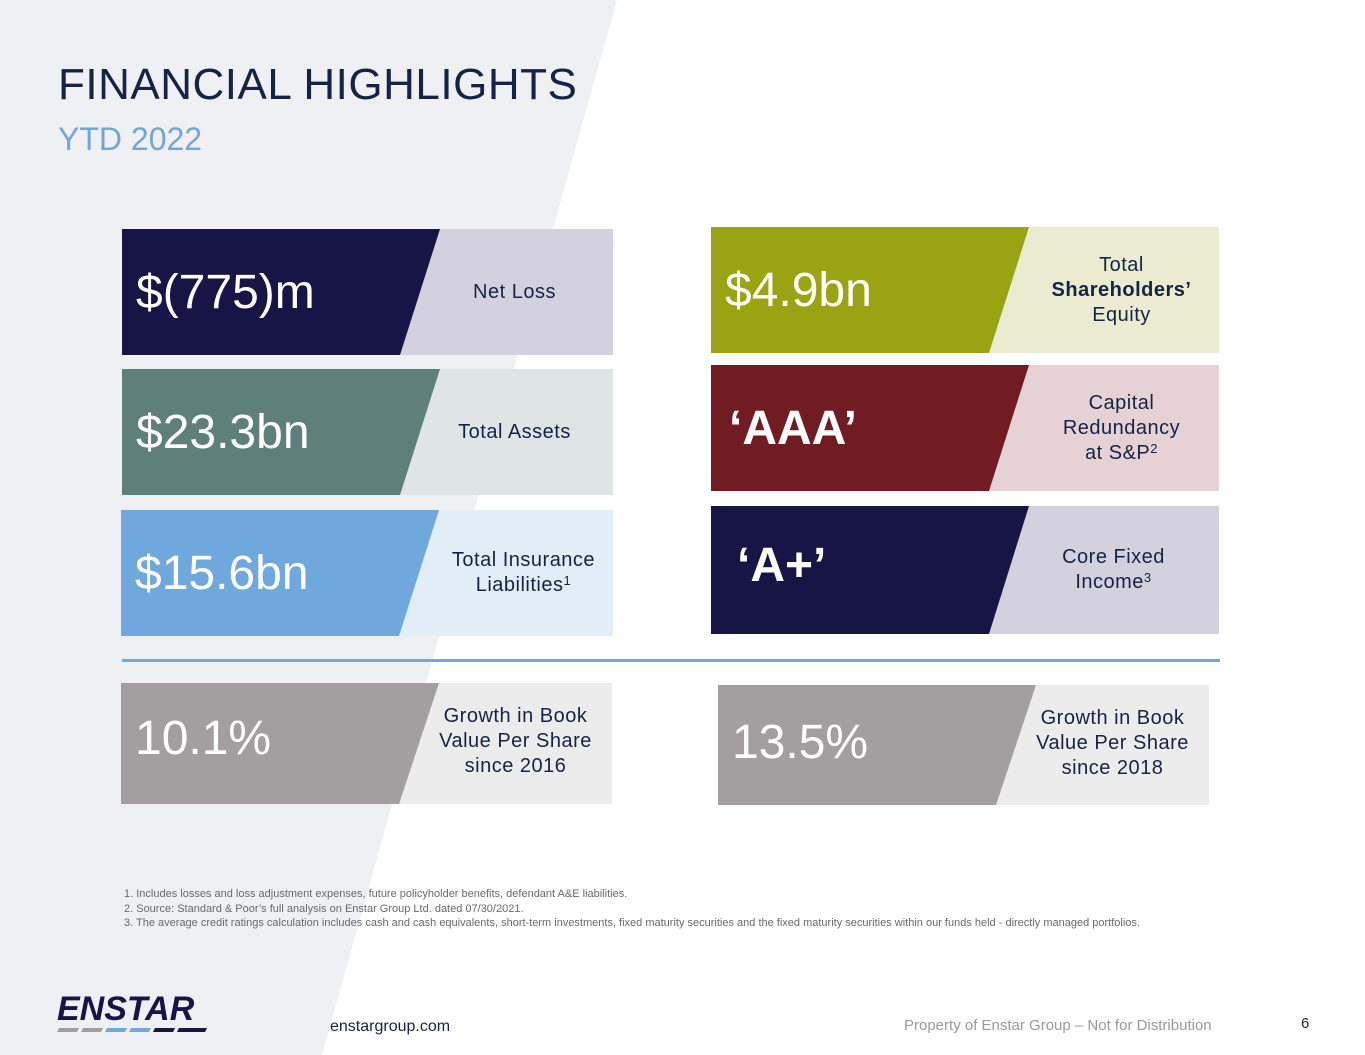 The height and width of the screenshot is (1055, 1365). What do you see at coordinates (222, 573) in the screenshot?
I see `insurance-liabilities-value: $15.6bn` at bounding box center [222, 573].